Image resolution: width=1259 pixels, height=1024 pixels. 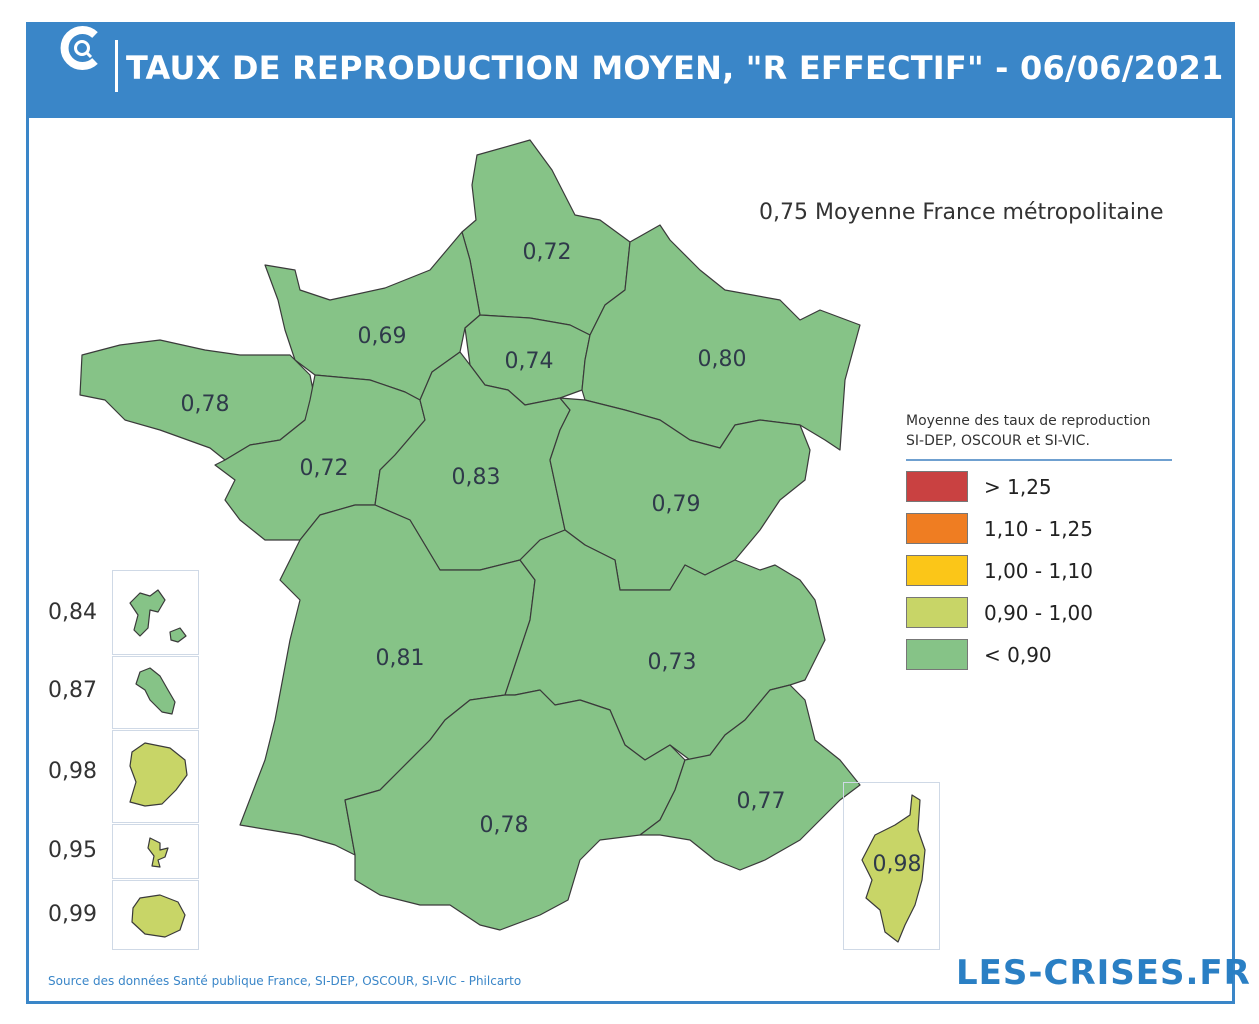 I want to click on label-nouvelle-aquitaine: 0,81, so click(x=400, y=658).